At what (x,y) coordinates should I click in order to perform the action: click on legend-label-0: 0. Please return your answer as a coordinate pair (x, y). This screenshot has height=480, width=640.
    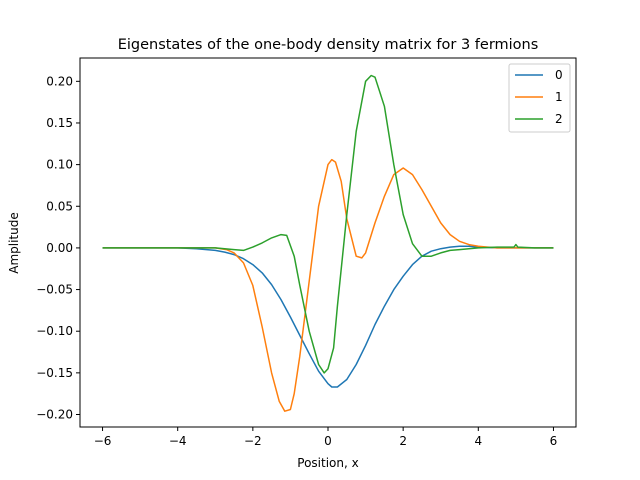
    Looking at the image, I should click on (559, 75).